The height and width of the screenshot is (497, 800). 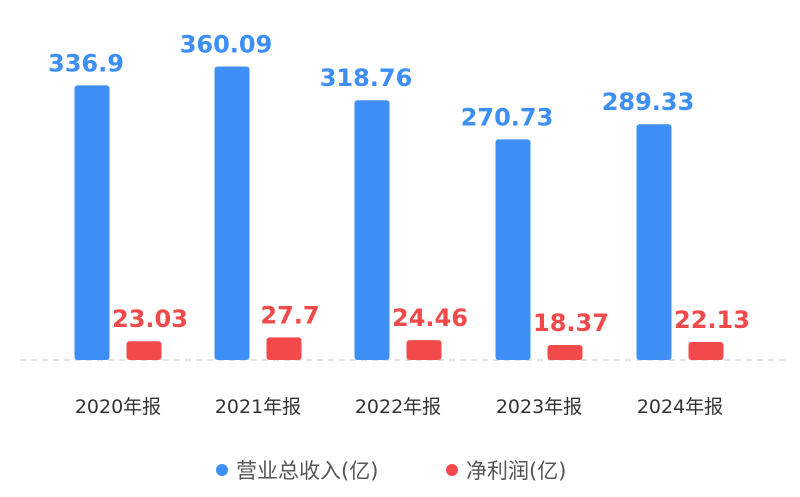 I want to click on value-label-revenue-3: 270.73, so click(x=507, y=117).